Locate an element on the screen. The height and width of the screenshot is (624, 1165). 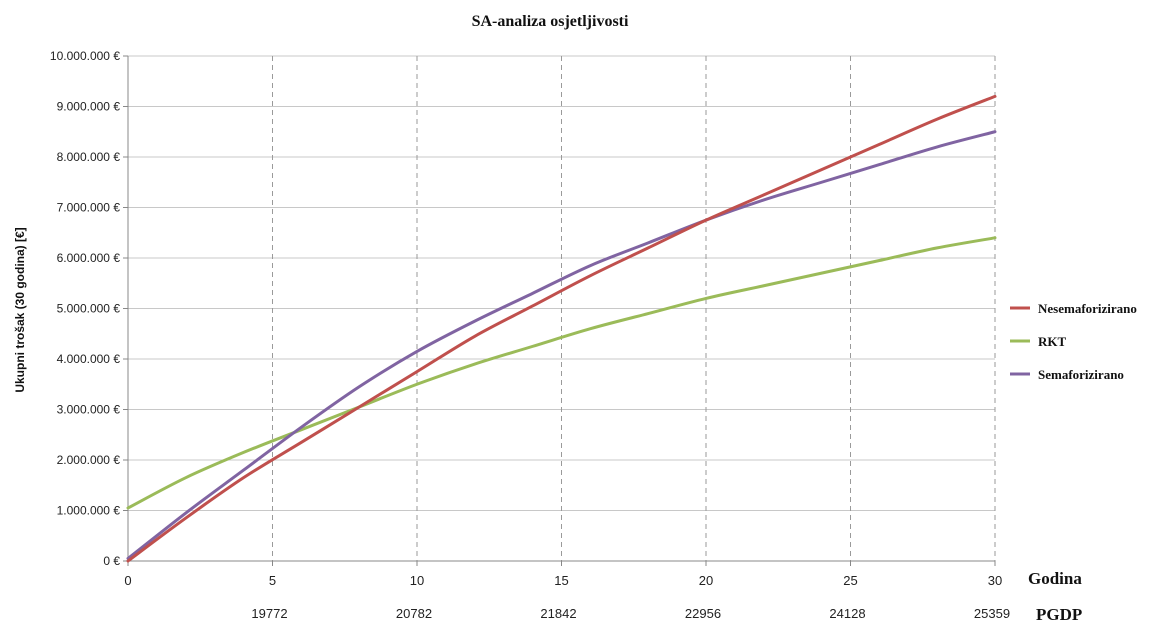
pgdp-label: 20782 is located at coordinates (414, 613).